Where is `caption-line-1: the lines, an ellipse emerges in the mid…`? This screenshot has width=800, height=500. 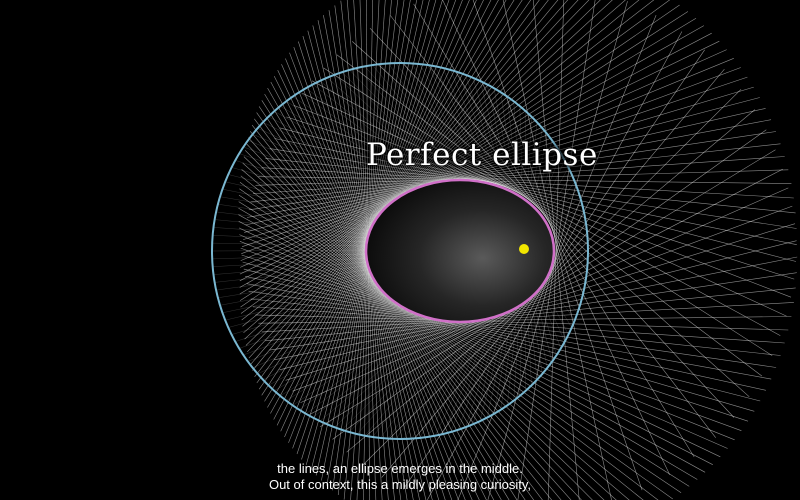 caption-line-1: the lines, an ellipse emerges in the mid… is located at coordinates (400, 469).